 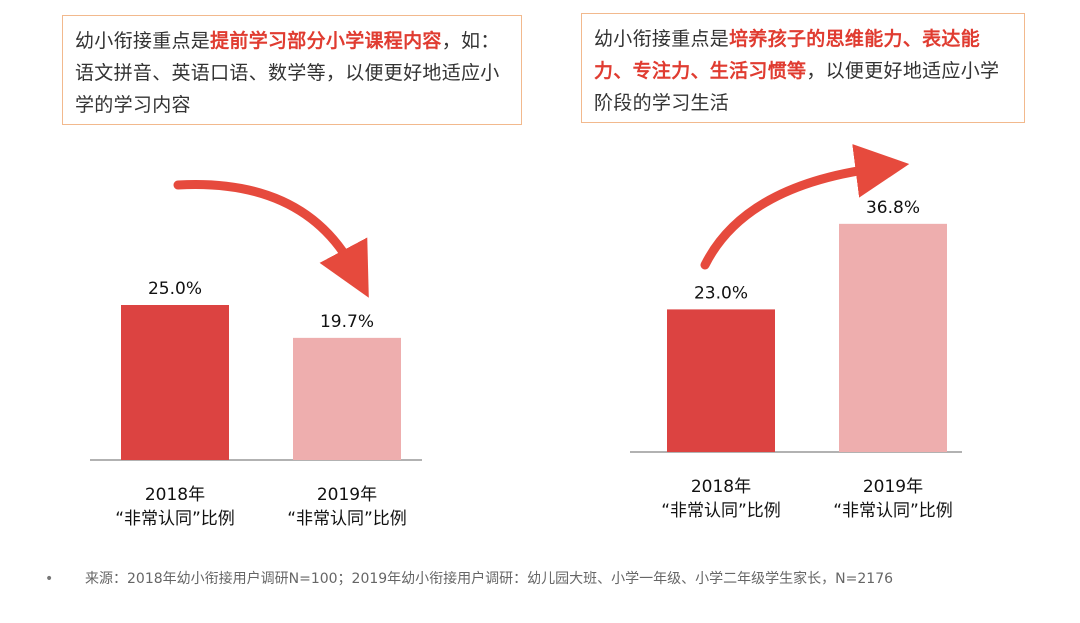 What do you see at coordinates (347, 322) in the screenshot?
I see `bar-value-label: 19.7%` at bounding box center [347, 322].